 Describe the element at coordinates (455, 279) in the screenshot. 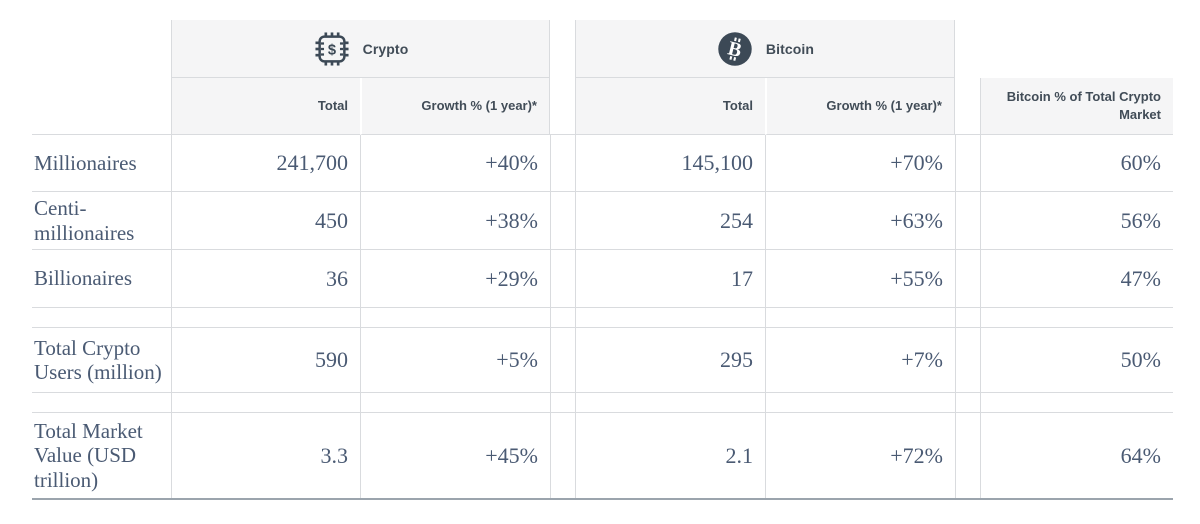

I see `cell-billionaires-crypto-growth: +29%` at that location.